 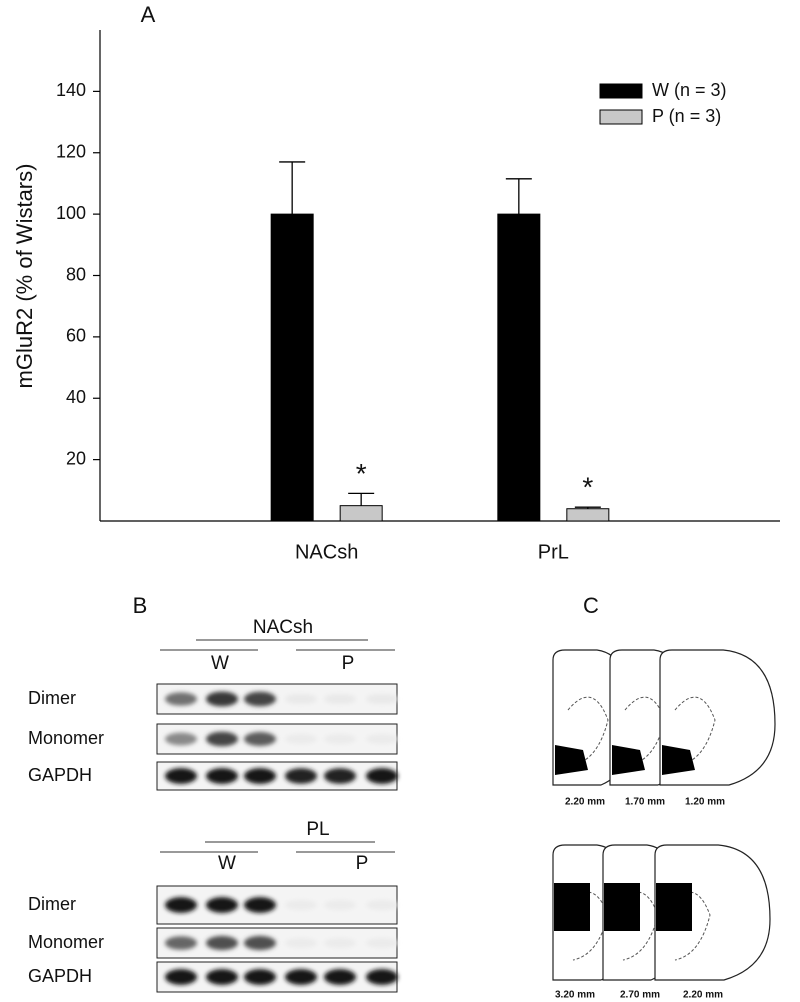 What do you see at coordinates (148, 14) in the screenshot?
I see `panel-label: A` at bounding box center [148, 14].